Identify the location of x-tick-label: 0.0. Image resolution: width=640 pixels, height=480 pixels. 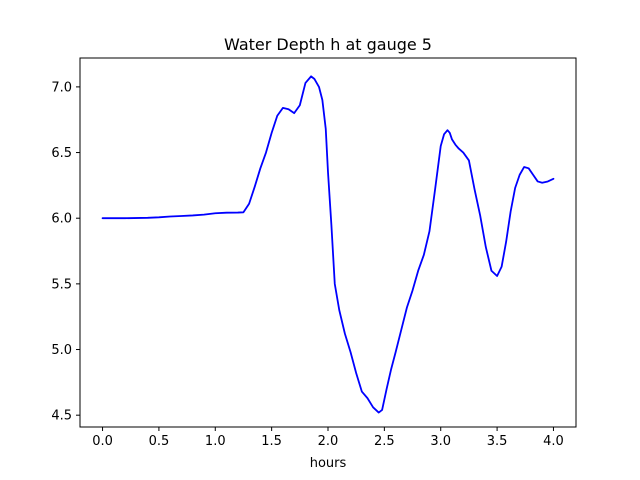
(102, 441).